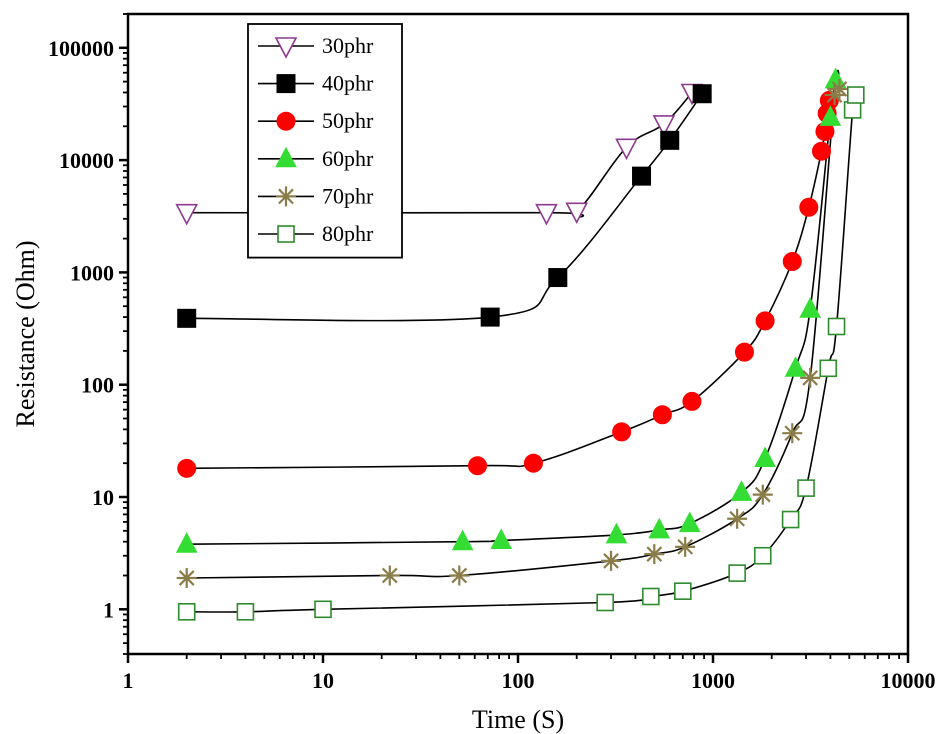  What do you see at coordinates (128, 680) in the screenshot?
I see `x-tick-label: 1` at bounding box center [128, 680].